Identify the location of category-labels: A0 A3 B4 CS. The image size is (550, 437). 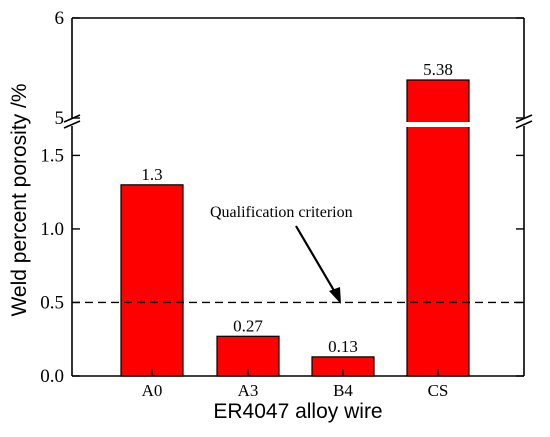
(295, 384).